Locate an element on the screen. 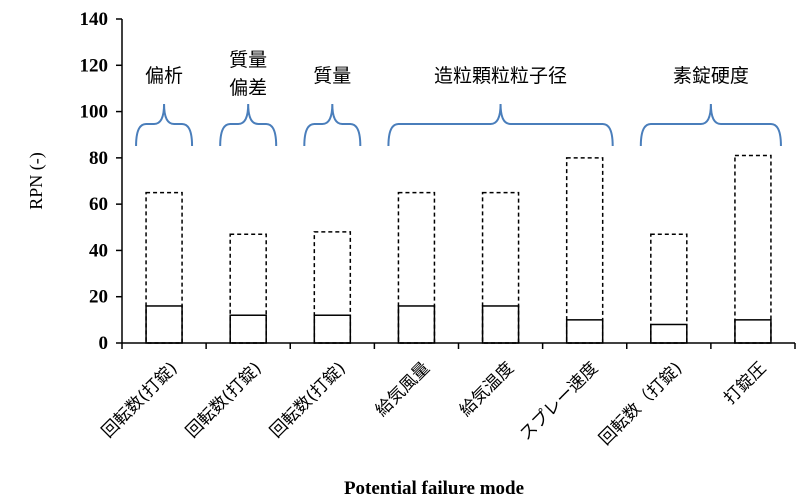 The image size is (806, 504). group-brackets-layer is located at coordinates (458, 125).